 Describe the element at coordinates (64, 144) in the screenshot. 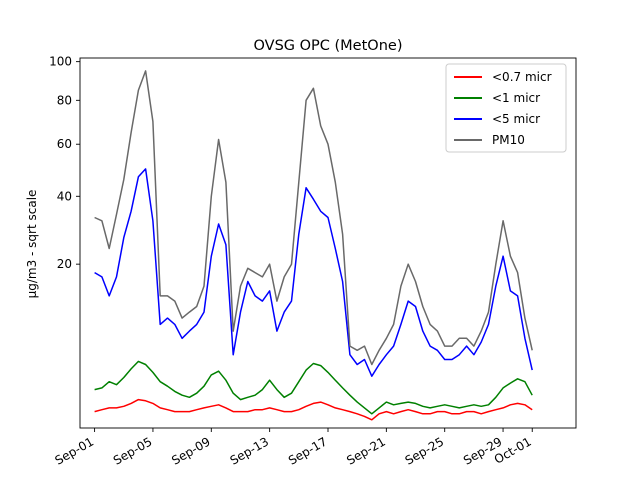

I see `y-tick-label: 60` at that location.